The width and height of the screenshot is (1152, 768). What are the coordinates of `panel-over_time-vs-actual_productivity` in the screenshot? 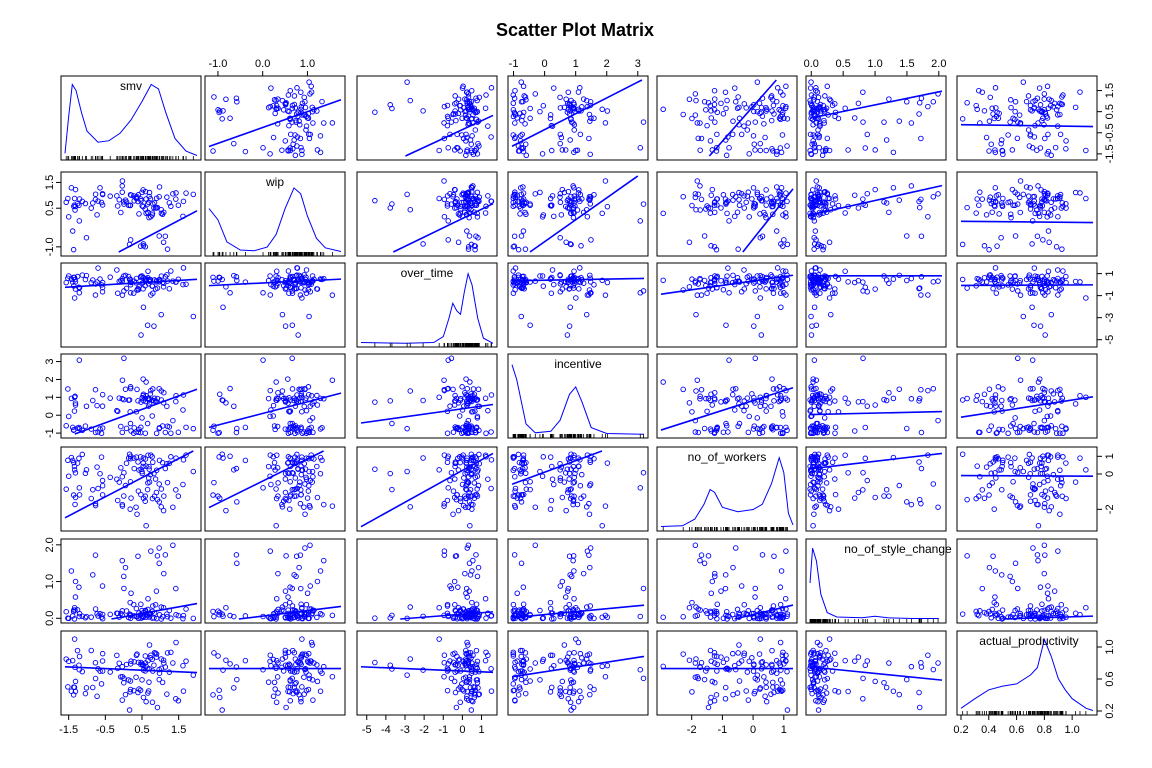 It's located at (1027, 305).